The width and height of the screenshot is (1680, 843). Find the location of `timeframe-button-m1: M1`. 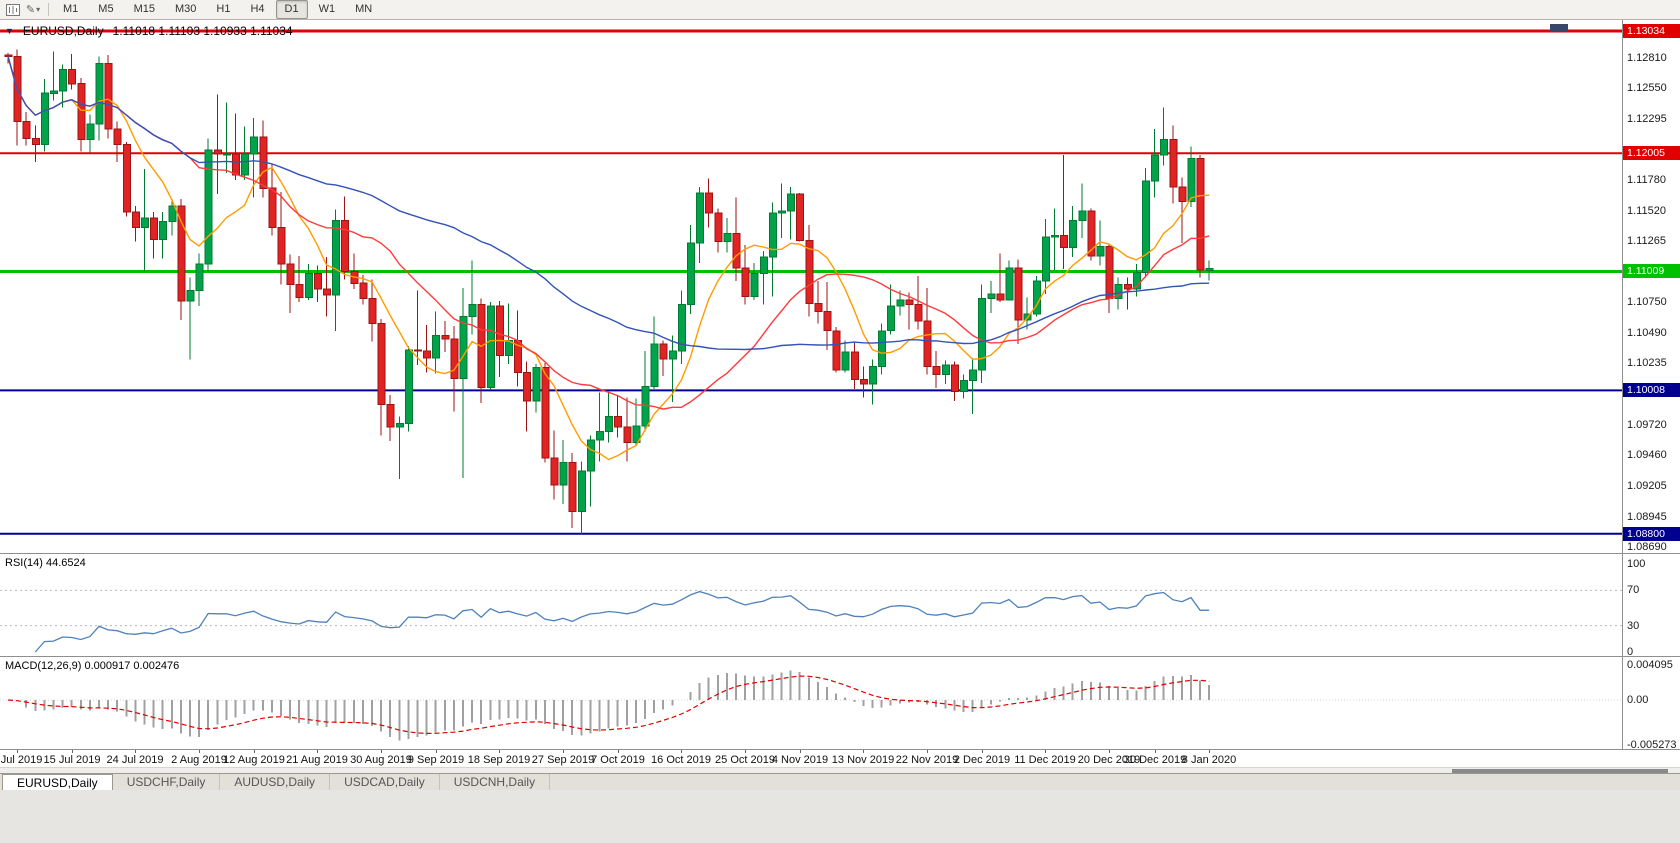

timeframe-button-m1: M1 is located at coordinates (71, 9).